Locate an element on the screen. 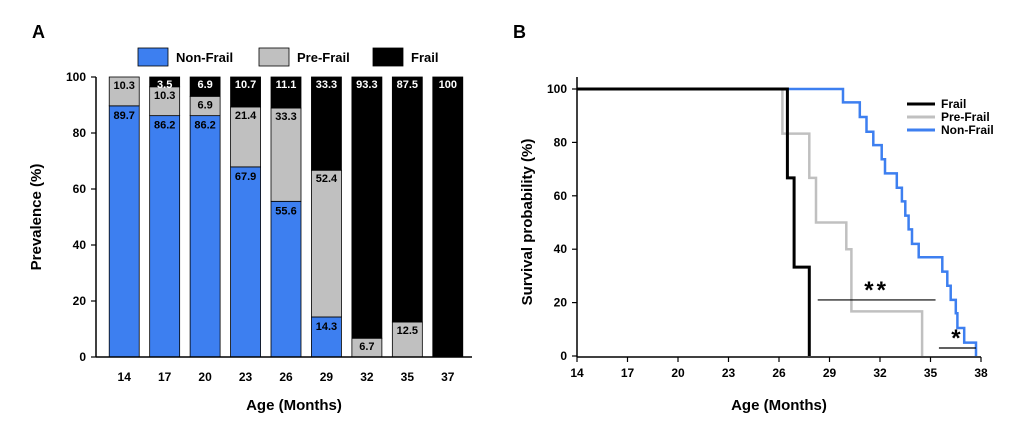 This screenshot has height=440, width=1020. bar-value-label: 52.4 is located at coordinates (327, 179).